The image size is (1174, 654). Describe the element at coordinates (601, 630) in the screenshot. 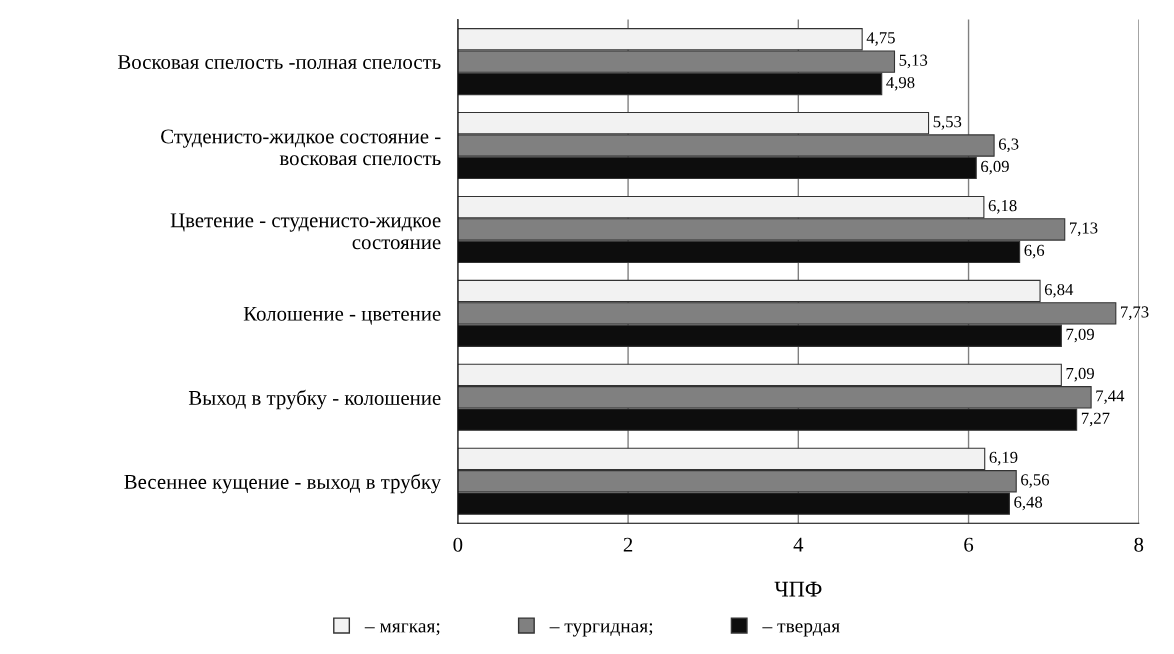

I see `legend-label: – тургидная;` at that location.